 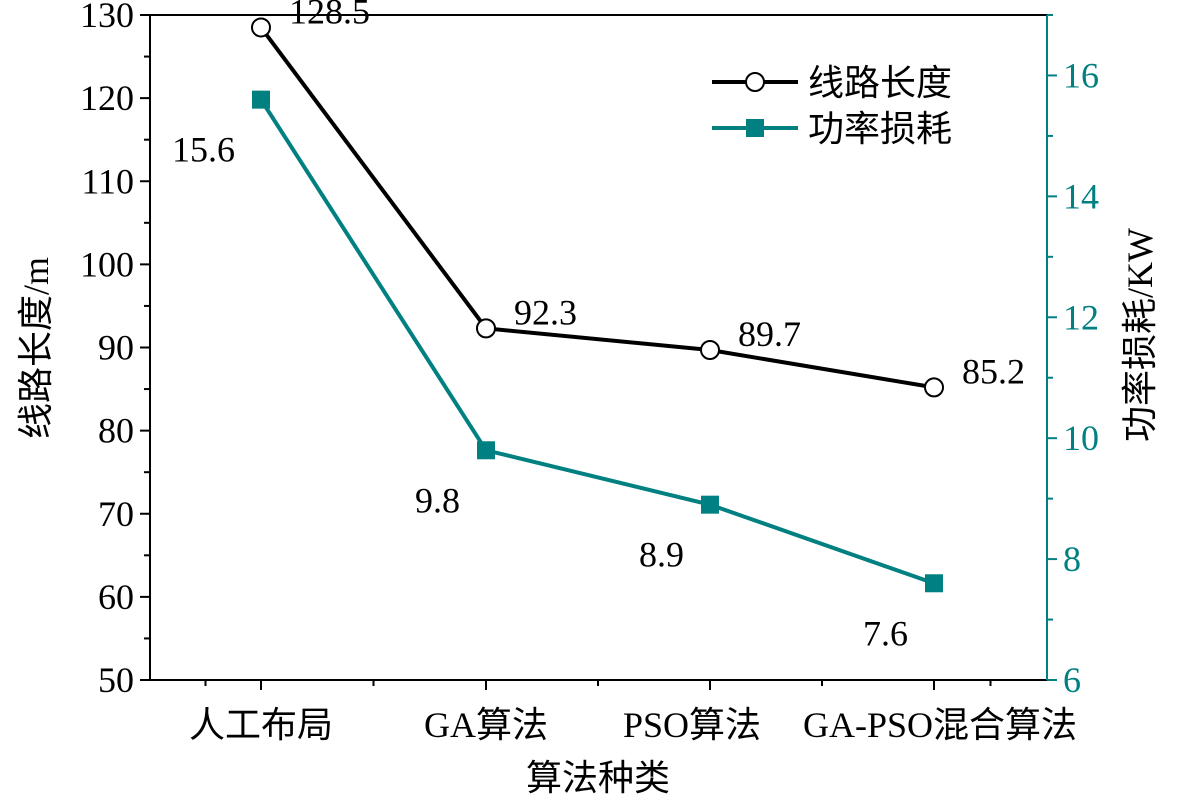 I want to click on left-axis-title: 线路长度/m, so click(x=36, y=348).